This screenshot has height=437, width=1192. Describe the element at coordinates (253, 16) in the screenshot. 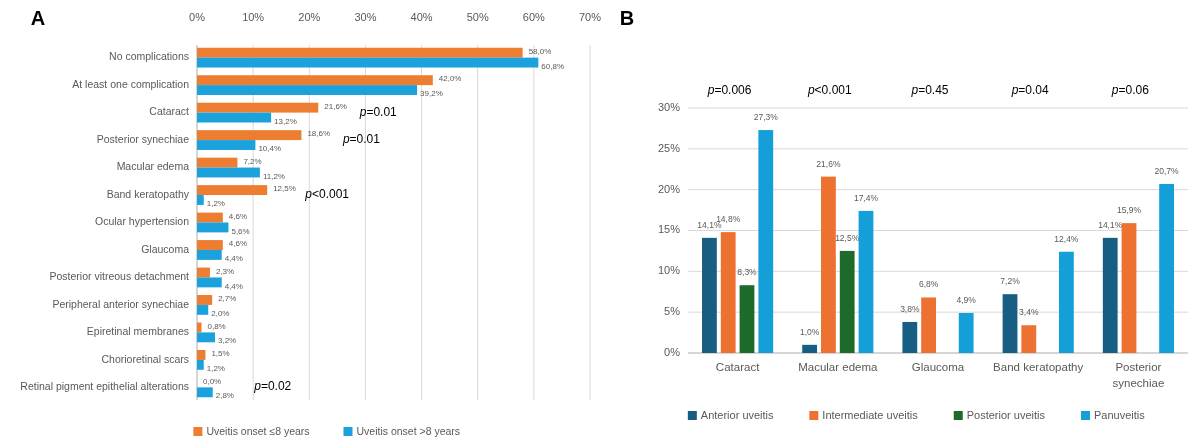

I see `x-tick-label: 10%` at that location.